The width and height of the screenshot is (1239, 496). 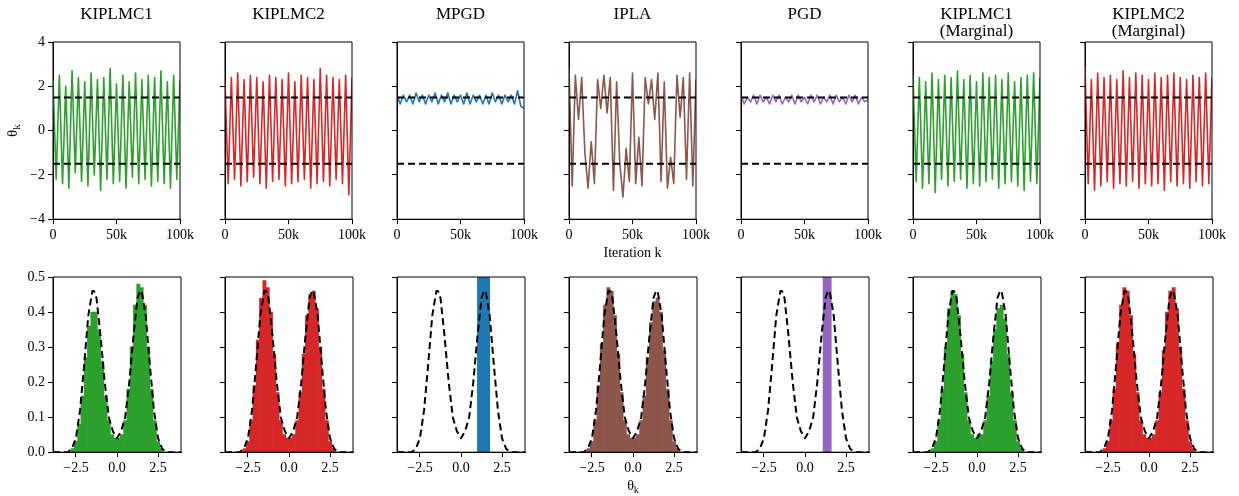 I want to click on y-axis-title: θk, so click(x=13, y=130).